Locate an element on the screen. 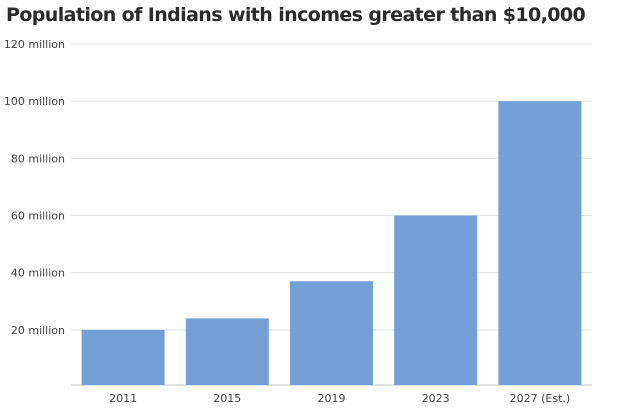  y-tick-label: 20 million is located at coordinates (38, 330).